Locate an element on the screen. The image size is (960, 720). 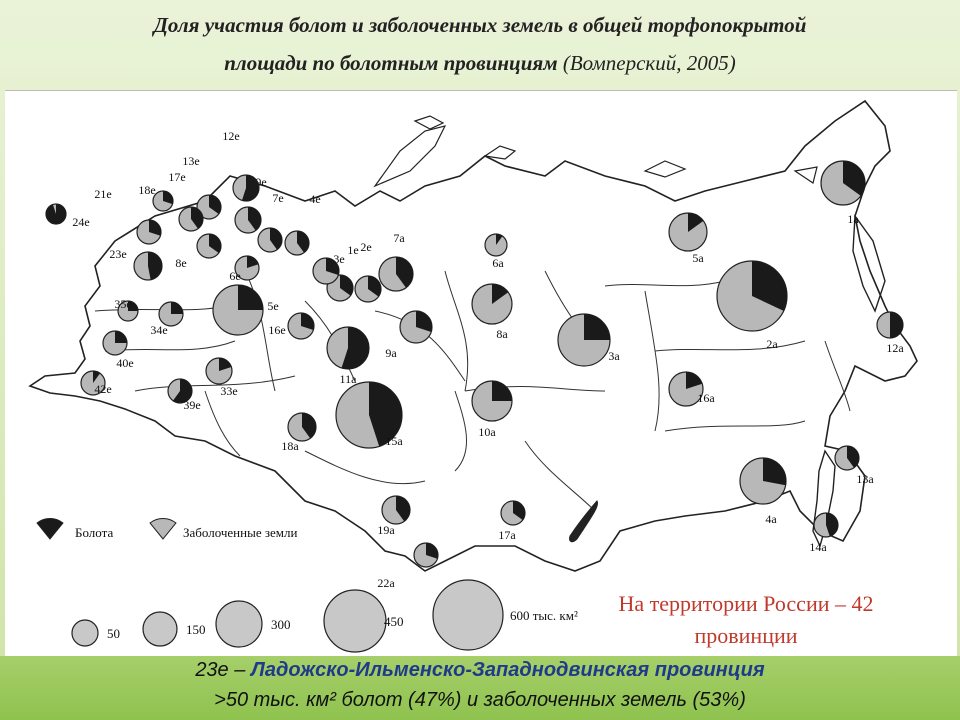
kamchatka-outline is located at coordinates (869, 263).